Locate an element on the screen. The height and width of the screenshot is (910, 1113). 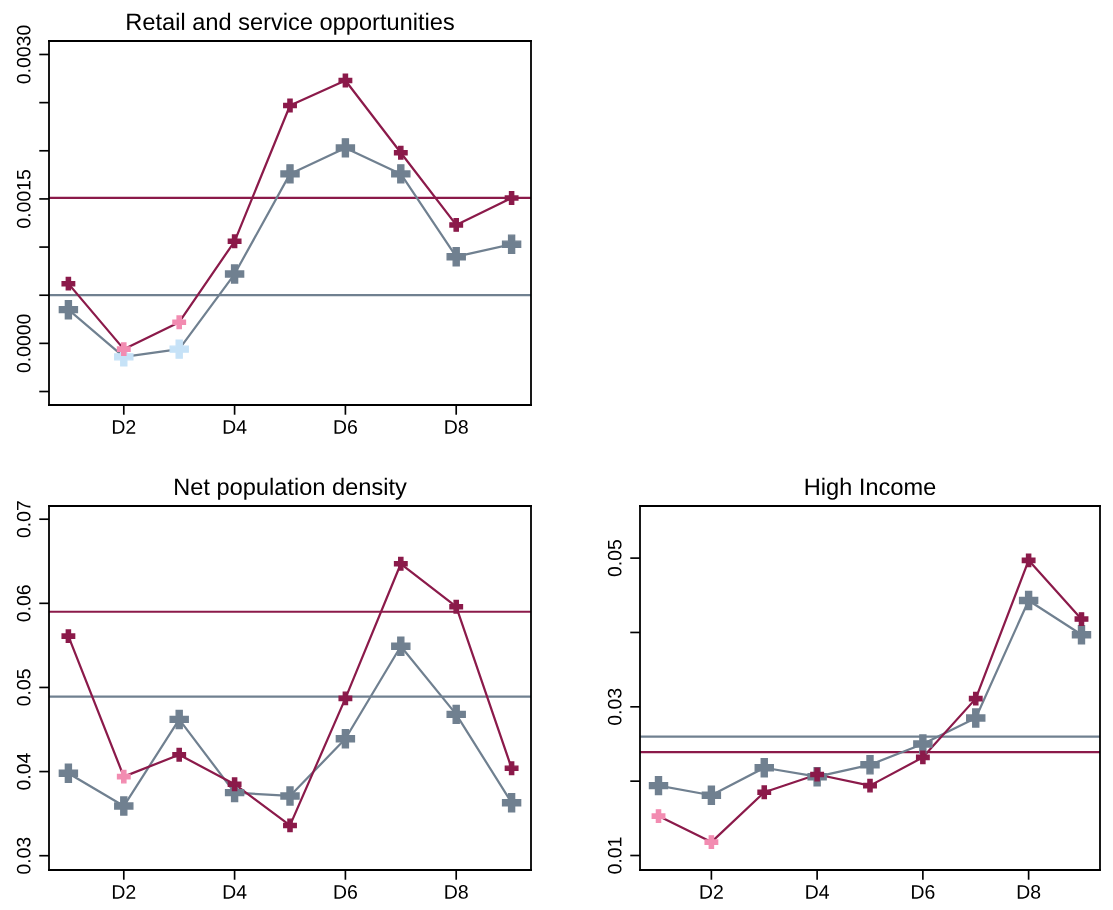
y-tick-label: 0.01 is located at coordinates (614, 855).